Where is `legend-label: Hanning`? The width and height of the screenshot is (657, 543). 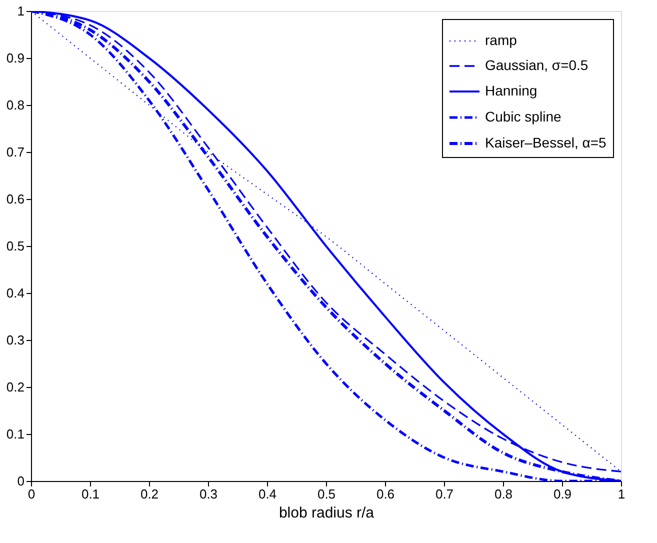
legend-label: Hanning is located at coordinates (511, 90).